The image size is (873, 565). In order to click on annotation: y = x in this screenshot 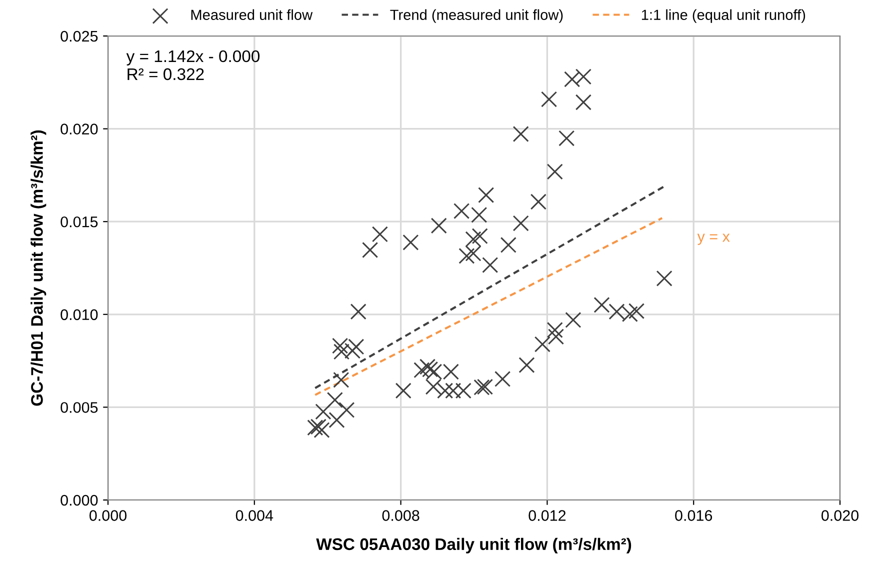, I will do `click(713, 239)`.